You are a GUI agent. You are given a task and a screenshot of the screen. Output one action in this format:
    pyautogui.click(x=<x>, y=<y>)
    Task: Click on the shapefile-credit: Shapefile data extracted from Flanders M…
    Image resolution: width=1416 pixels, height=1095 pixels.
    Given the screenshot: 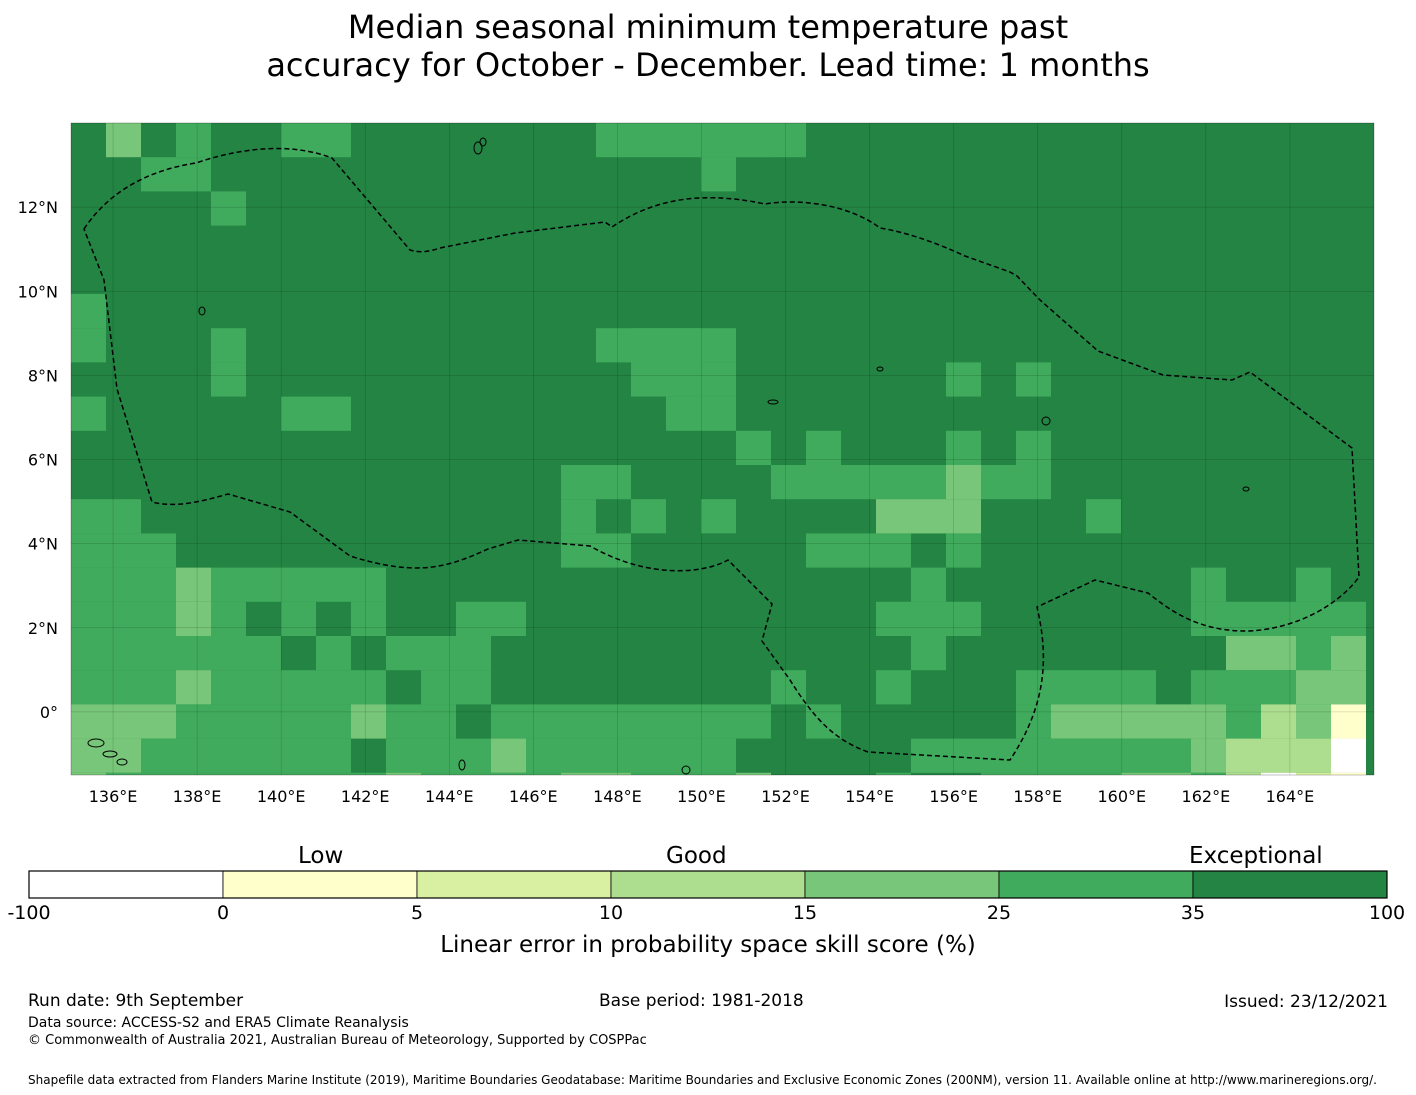 What is the action you would take?
    pyautogui.click(x=702, y=1080)
    